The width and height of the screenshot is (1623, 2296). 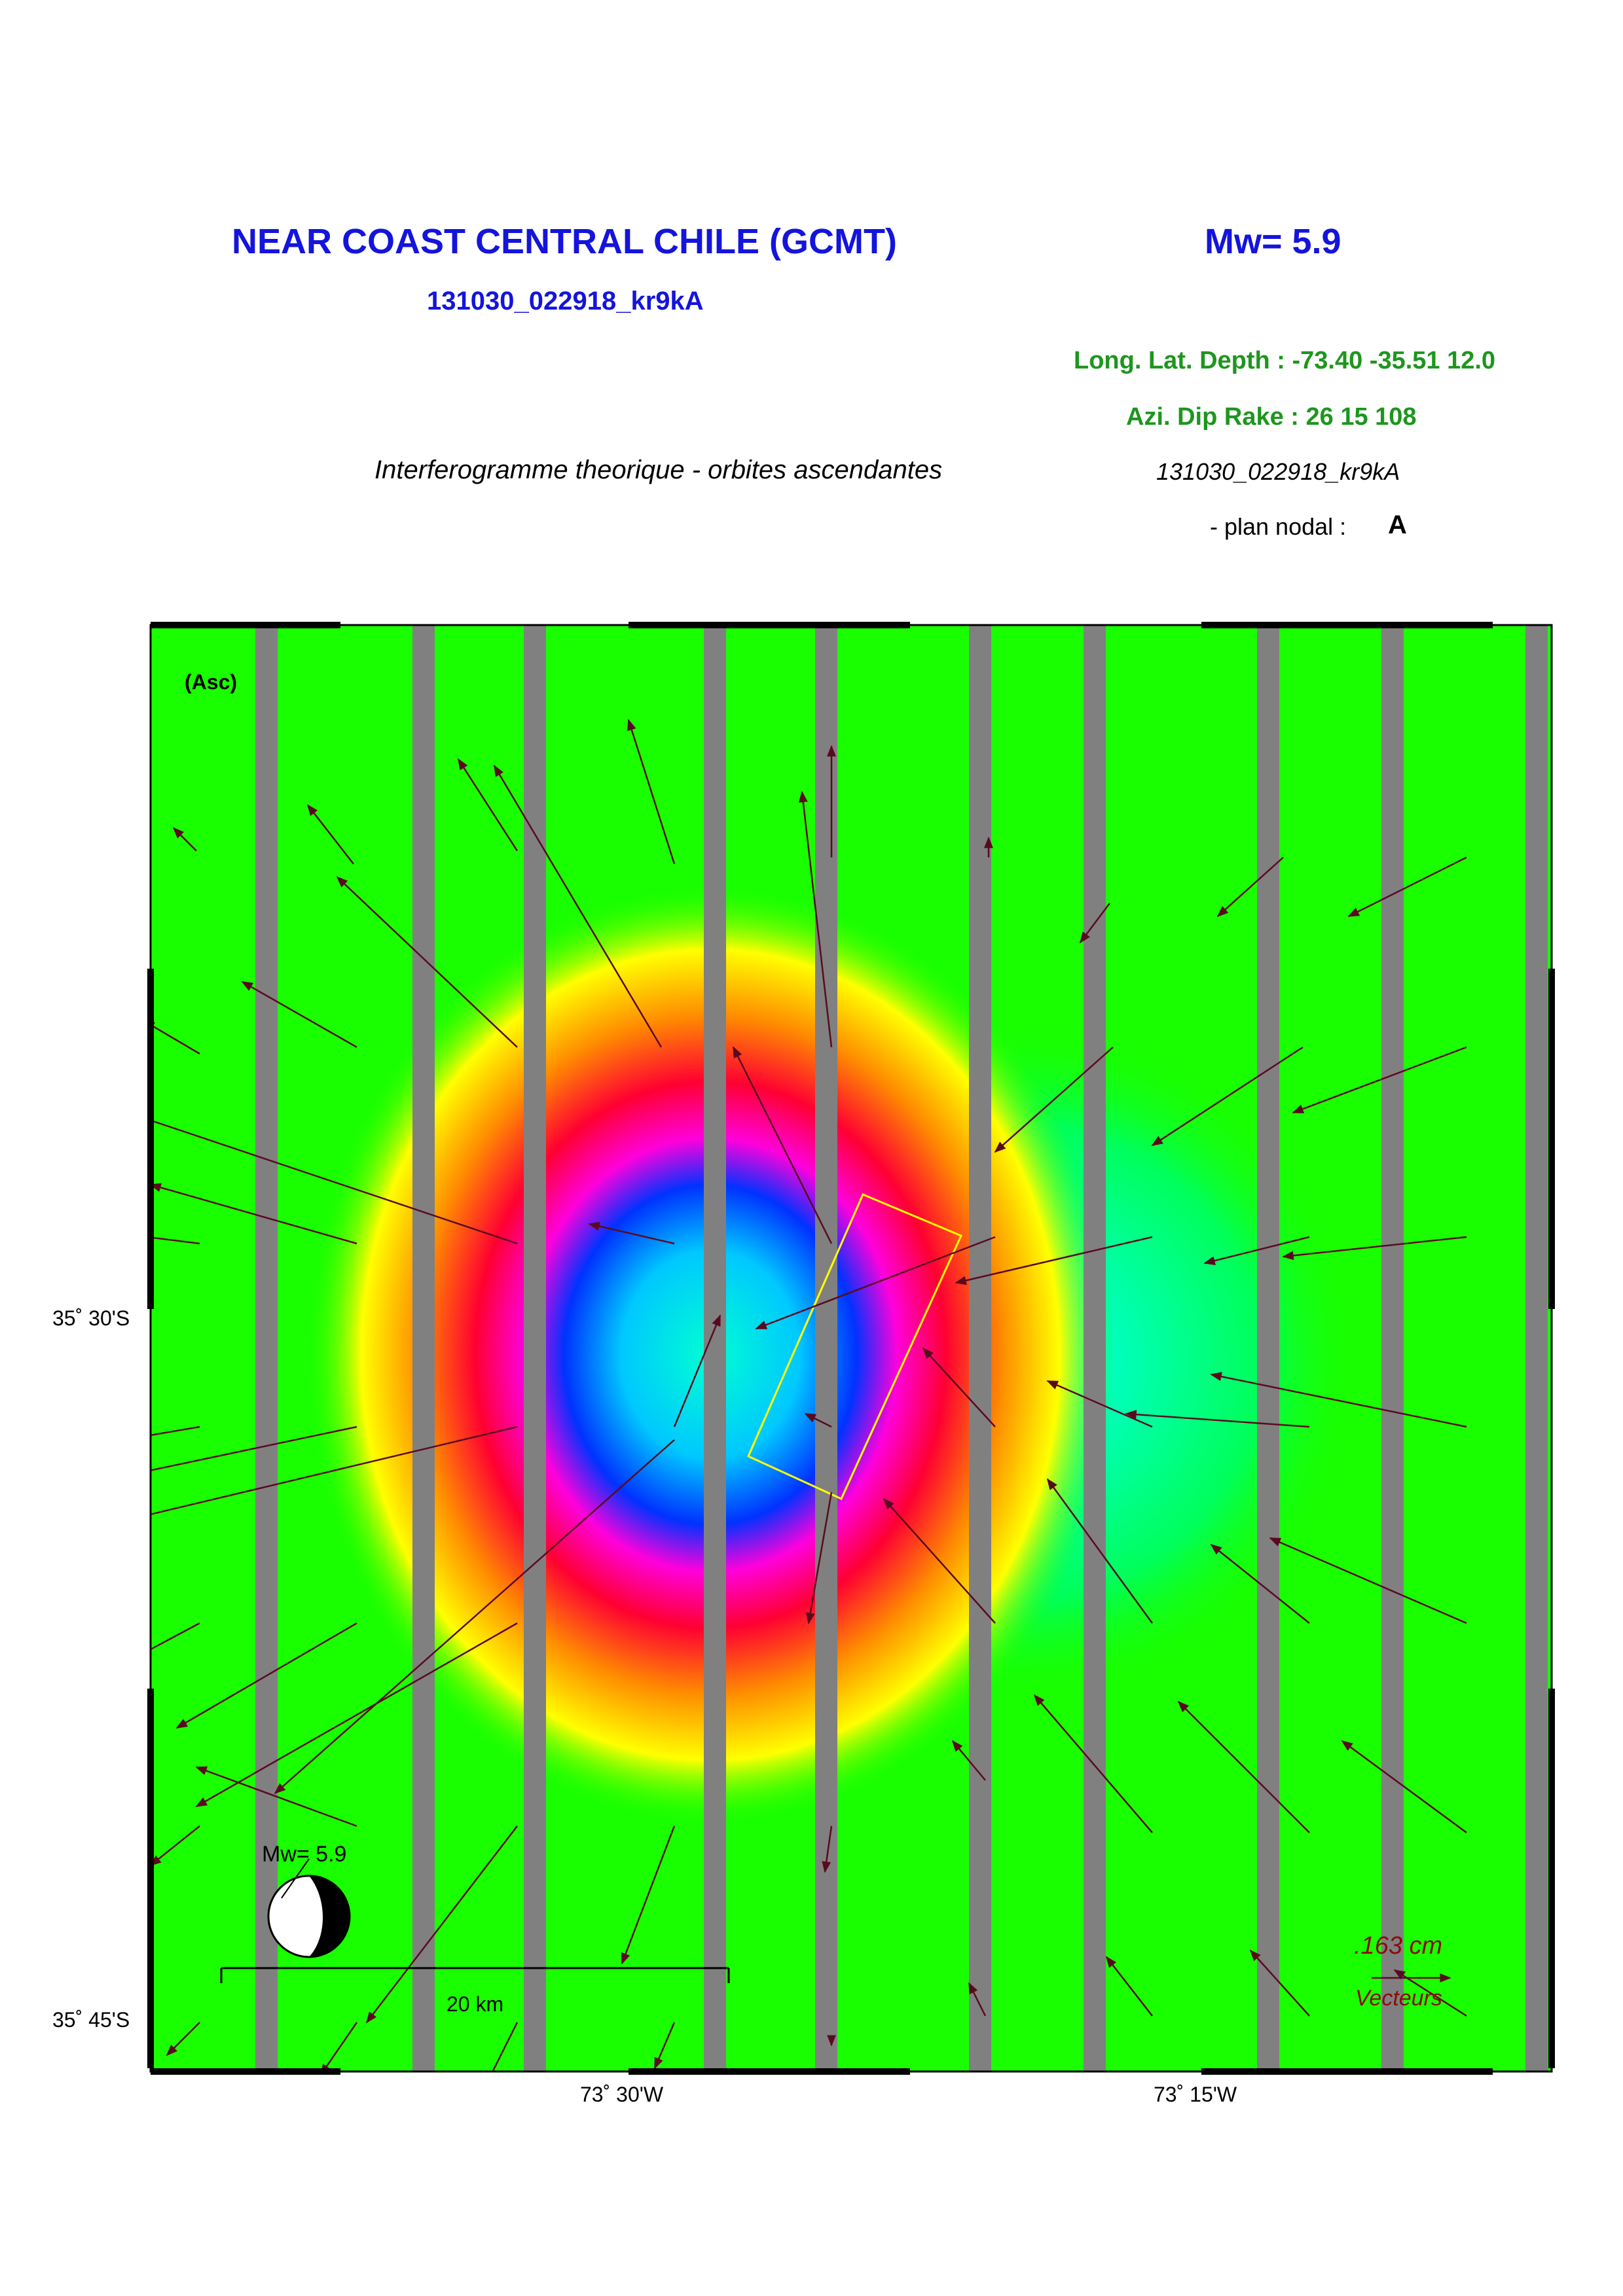 What do you see at coordinates (1273, 241) in the screenshot?
I see `magnitude-label: Mw= 5.9` at bounding box center [1273, 241].